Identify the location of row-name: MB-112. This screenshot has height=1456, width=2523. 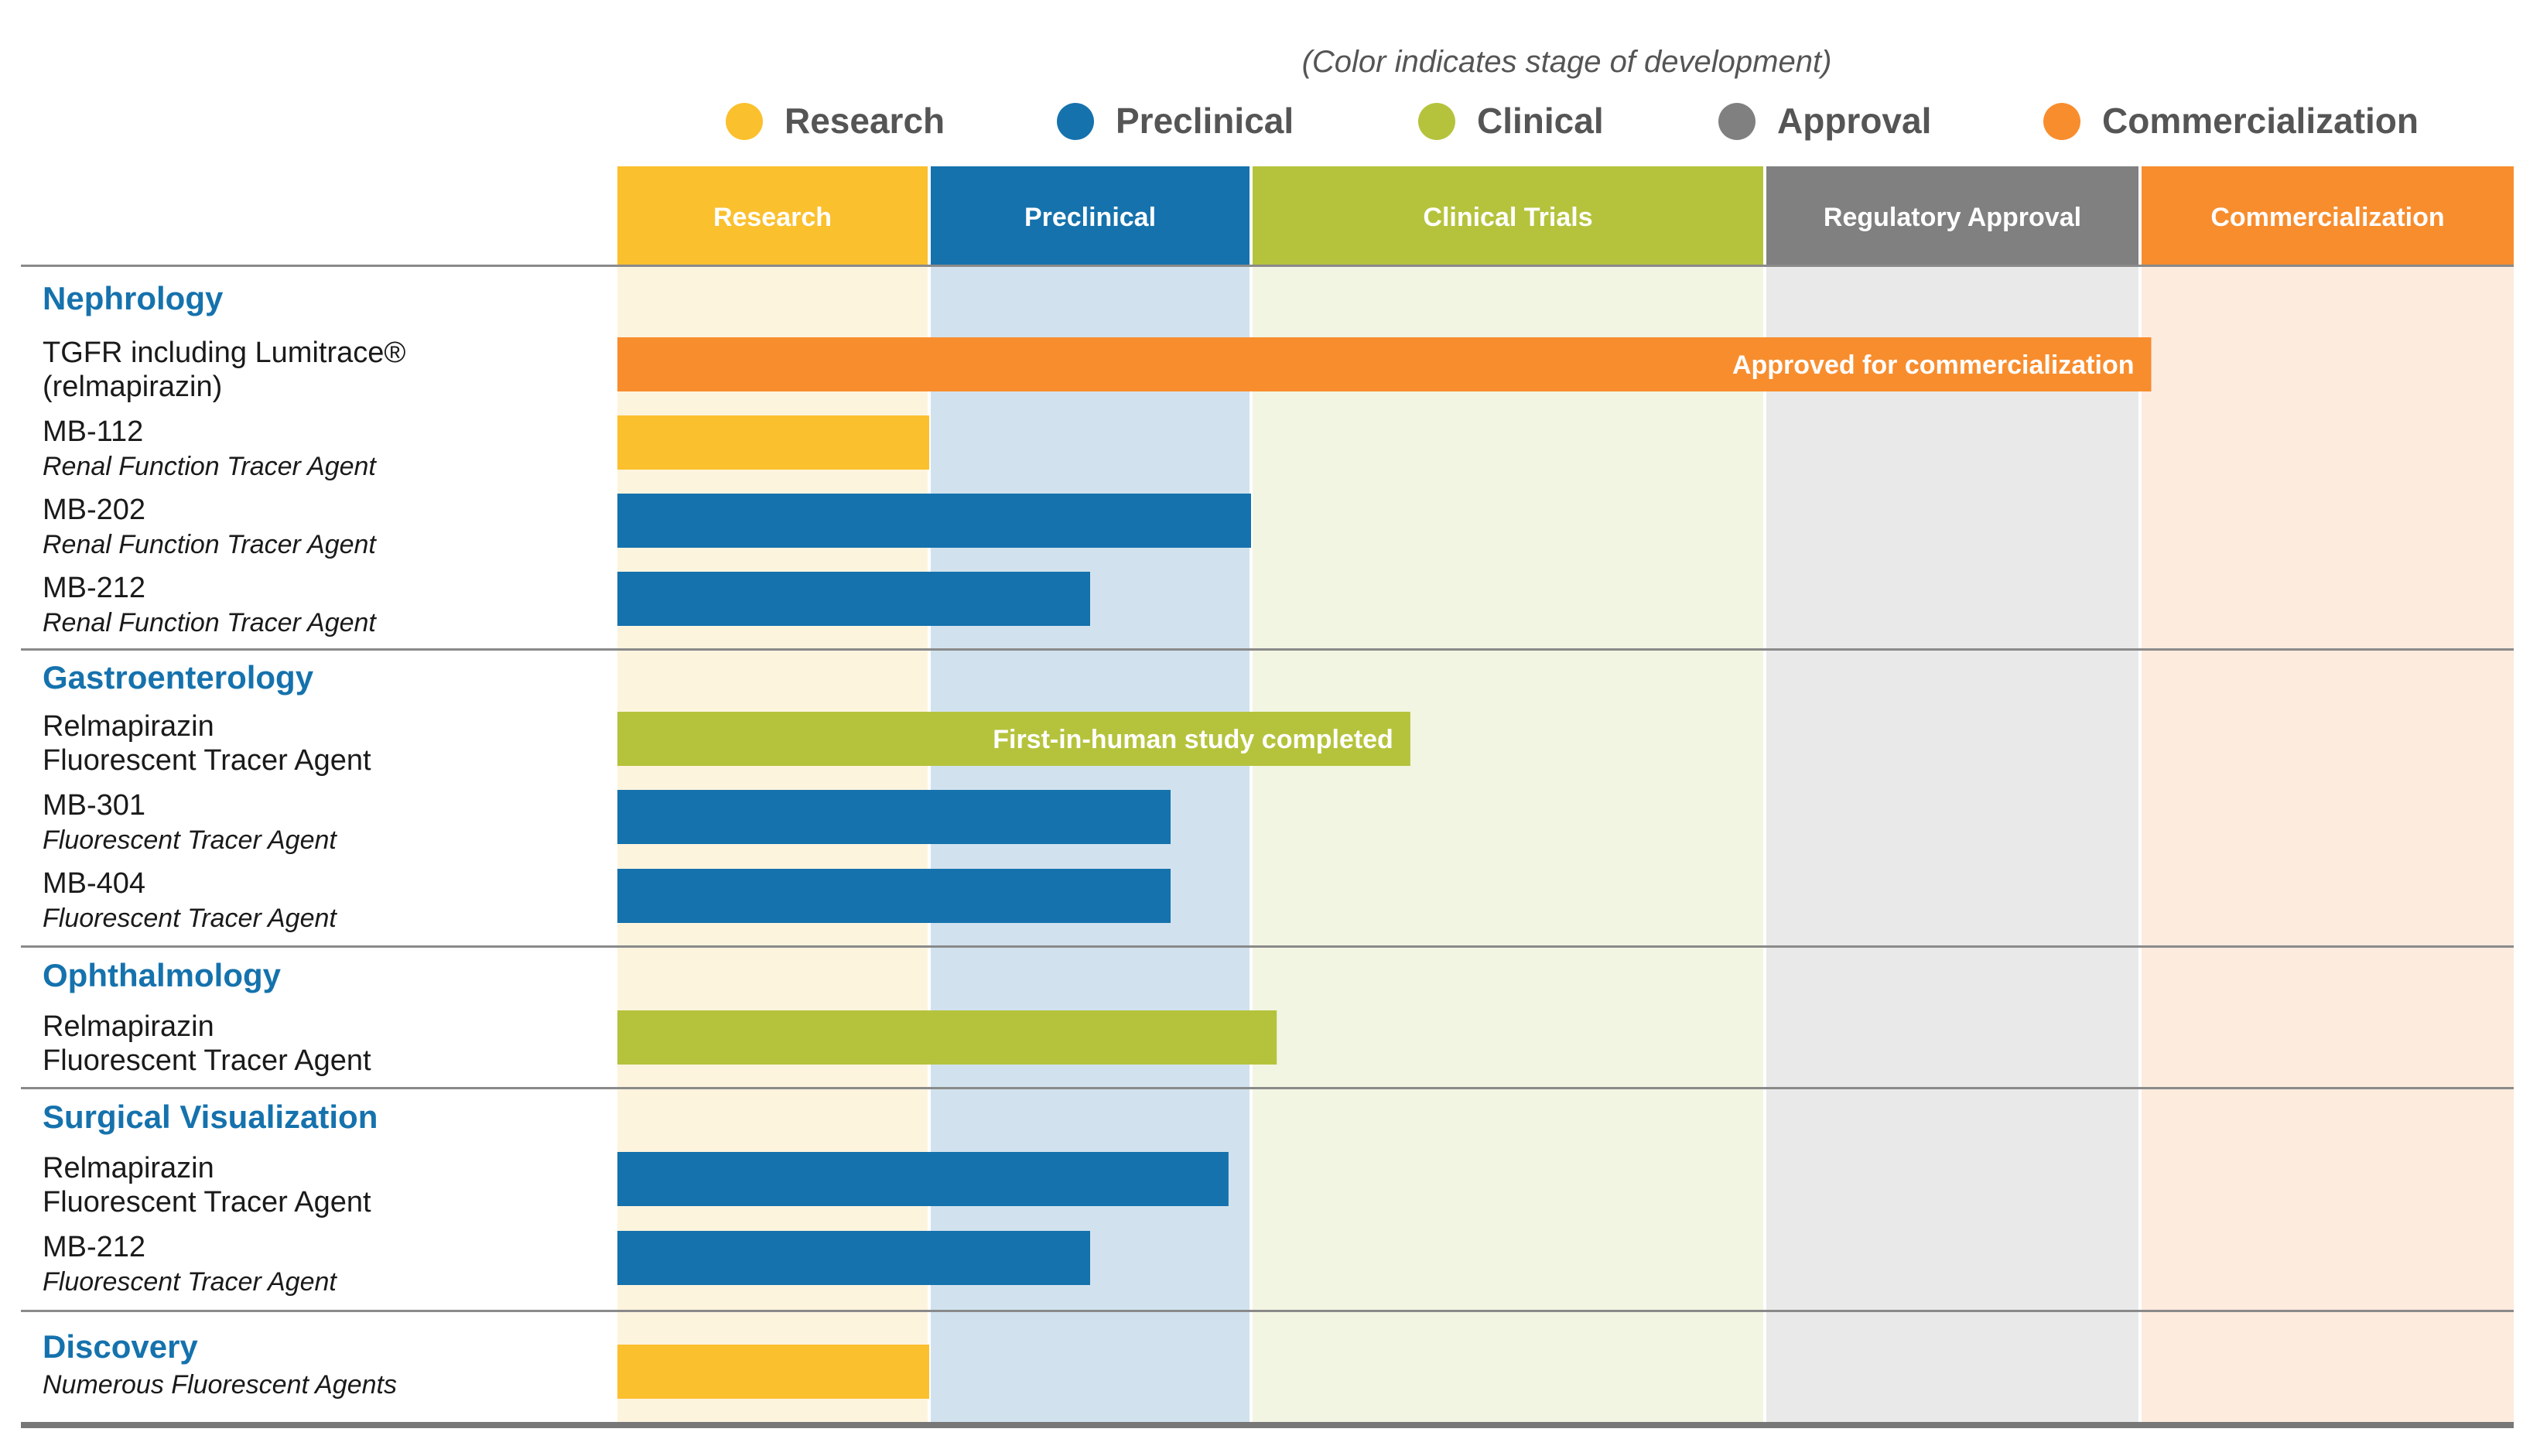
(93, 431).